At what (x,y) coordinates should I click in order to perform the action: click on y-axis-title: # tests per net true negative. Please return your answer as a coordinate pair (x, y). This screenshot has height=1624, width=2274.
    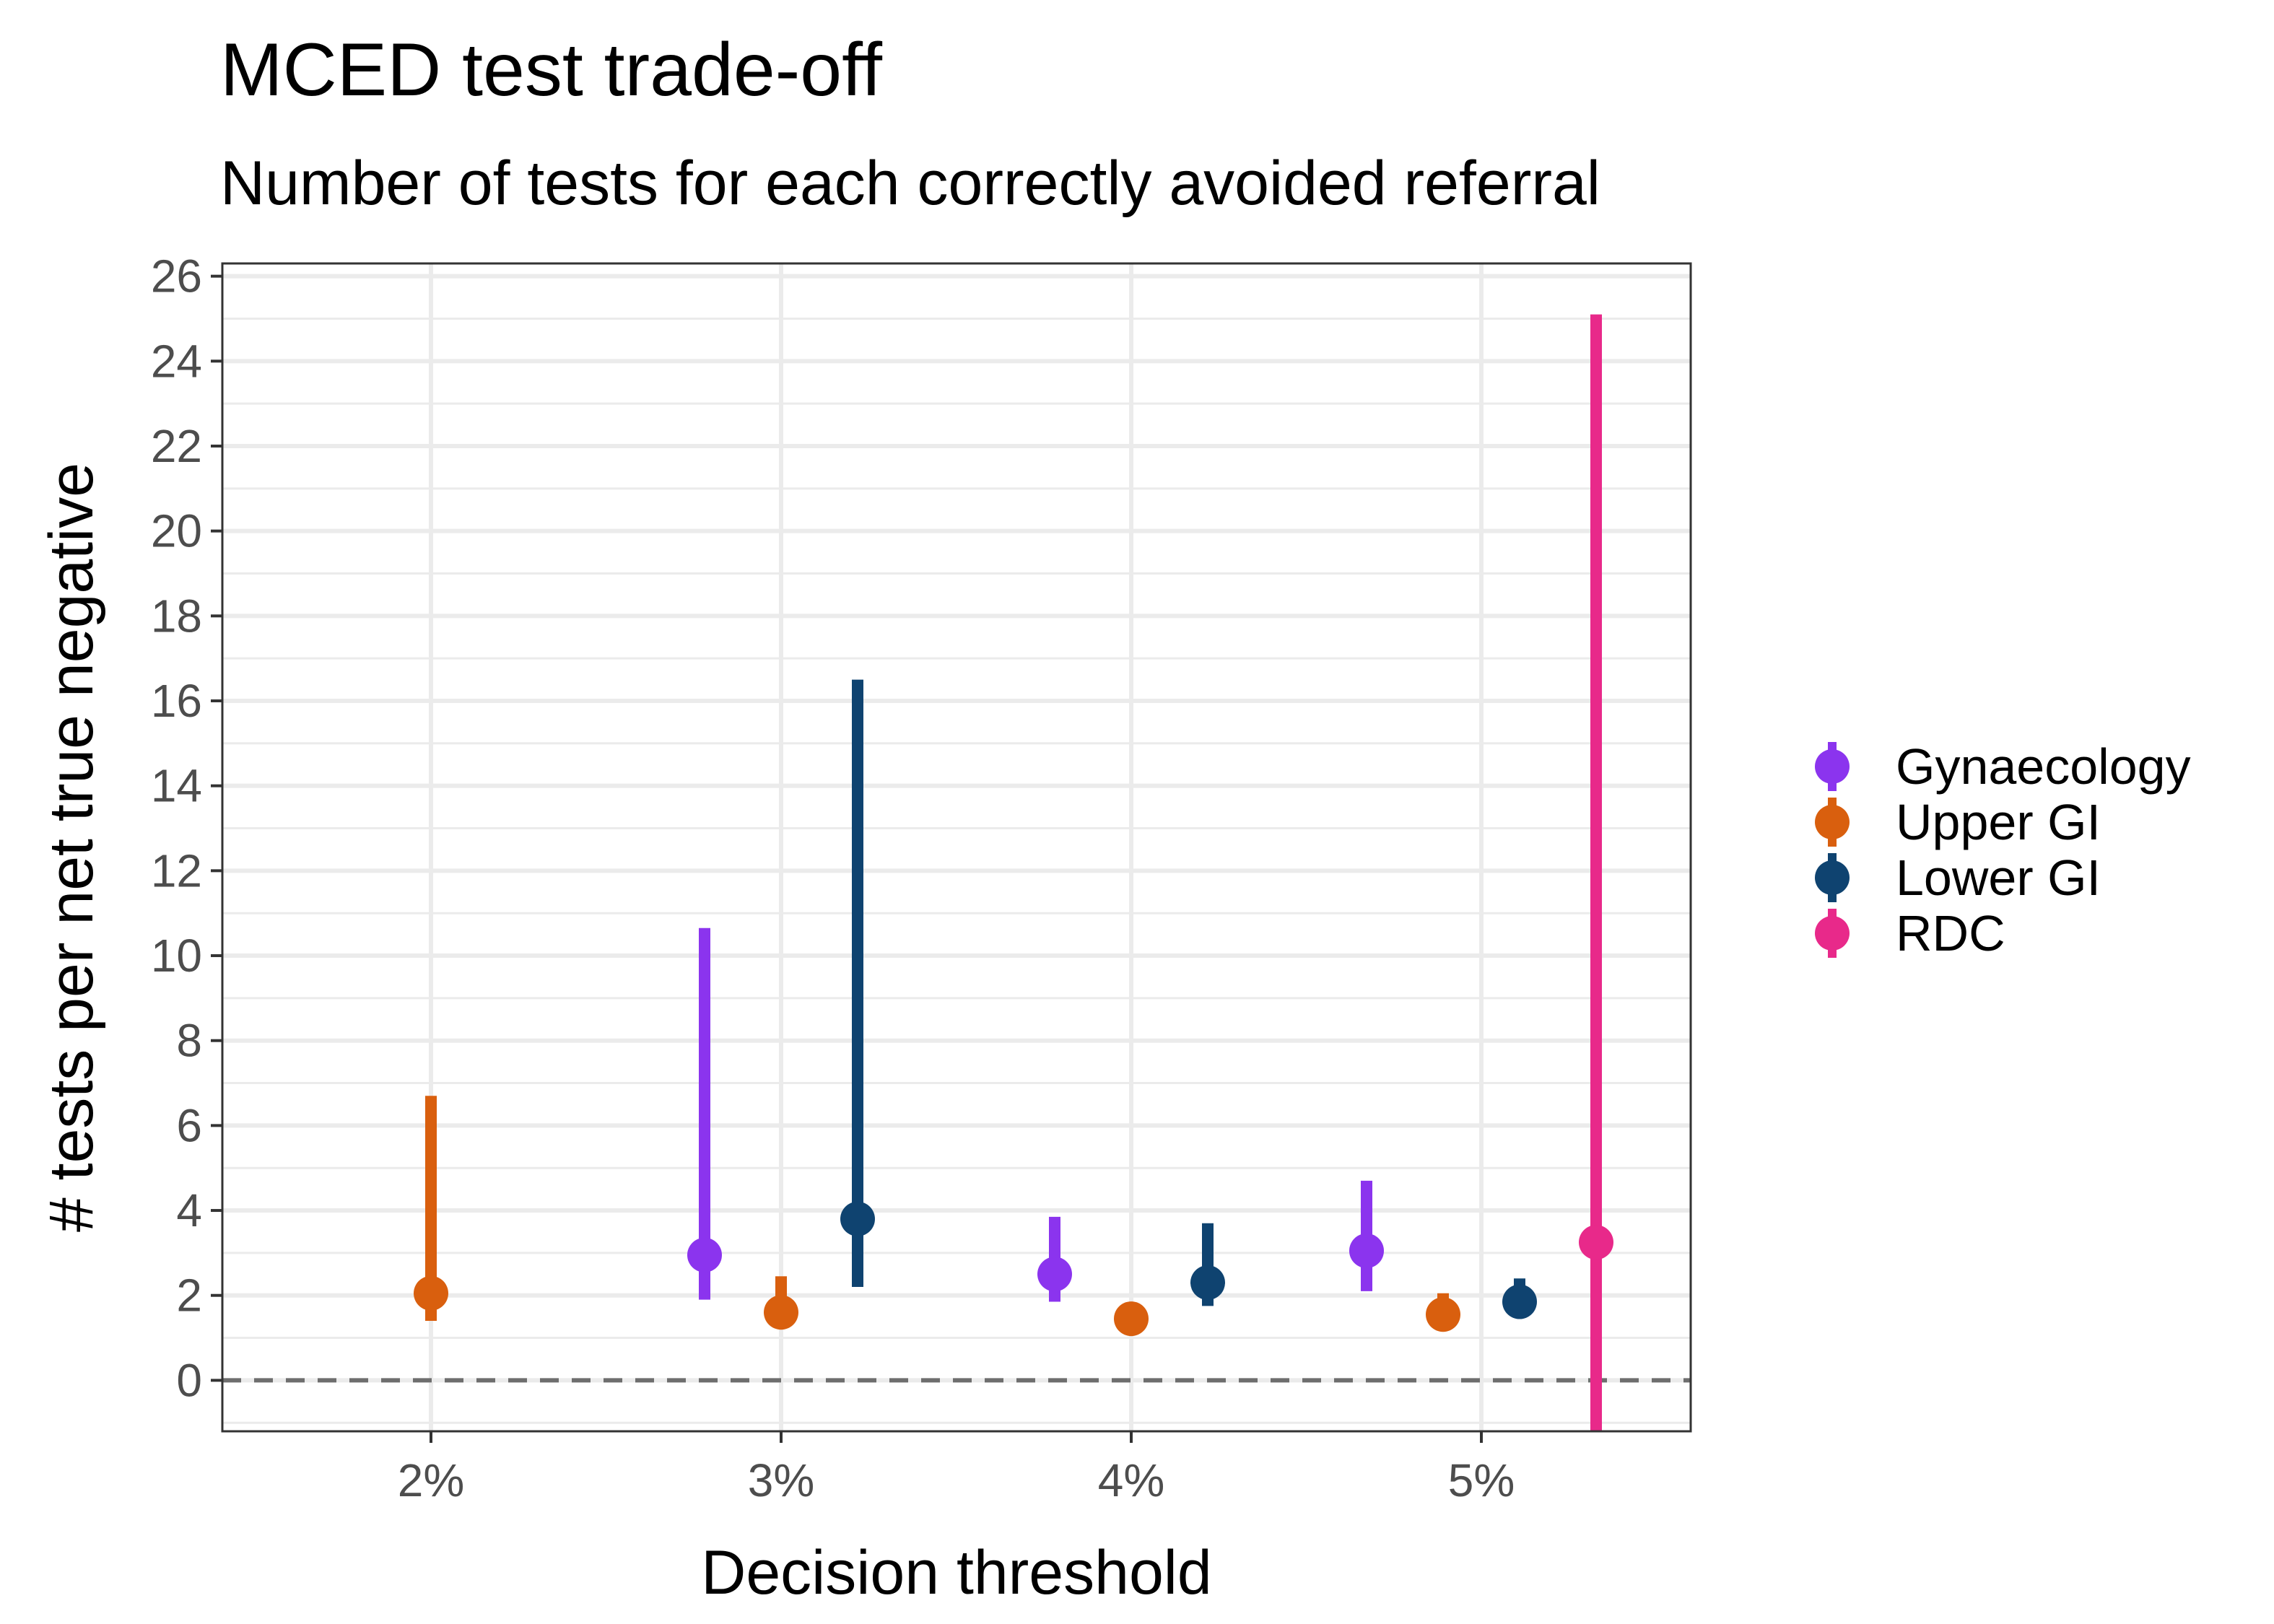
    Looking at the image, I should click on (72, 847).